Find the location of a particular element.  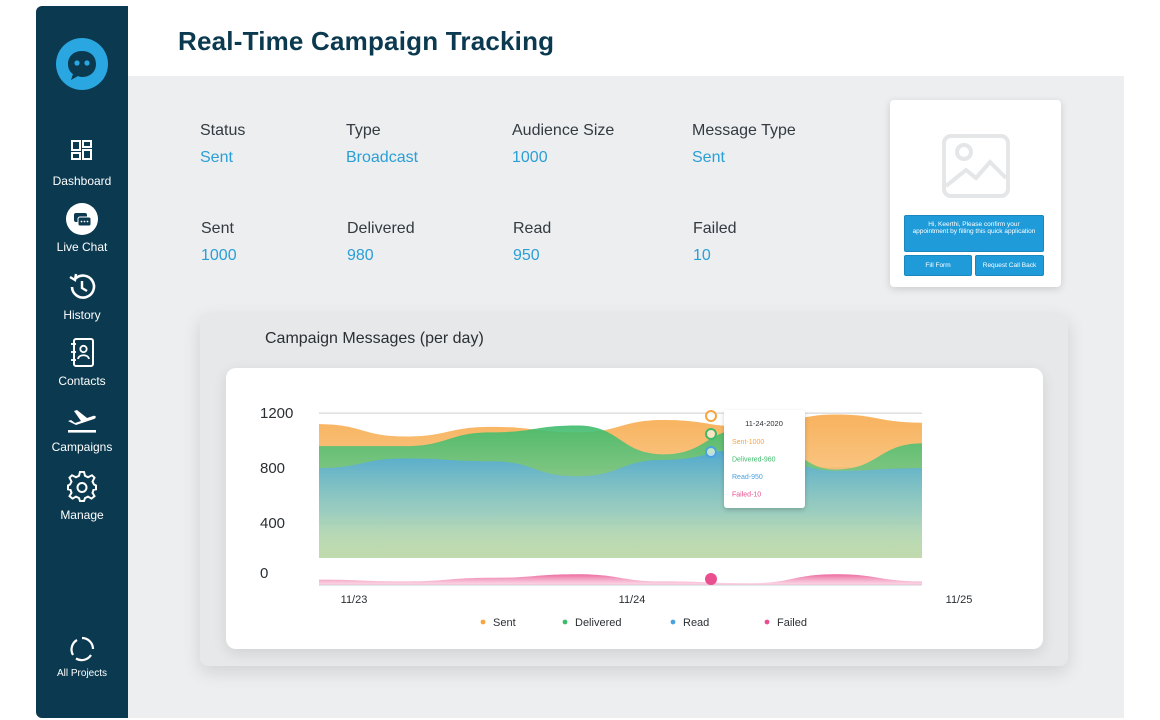

sidebar-item-label: Campaigns is located at coordinates (82, 447).